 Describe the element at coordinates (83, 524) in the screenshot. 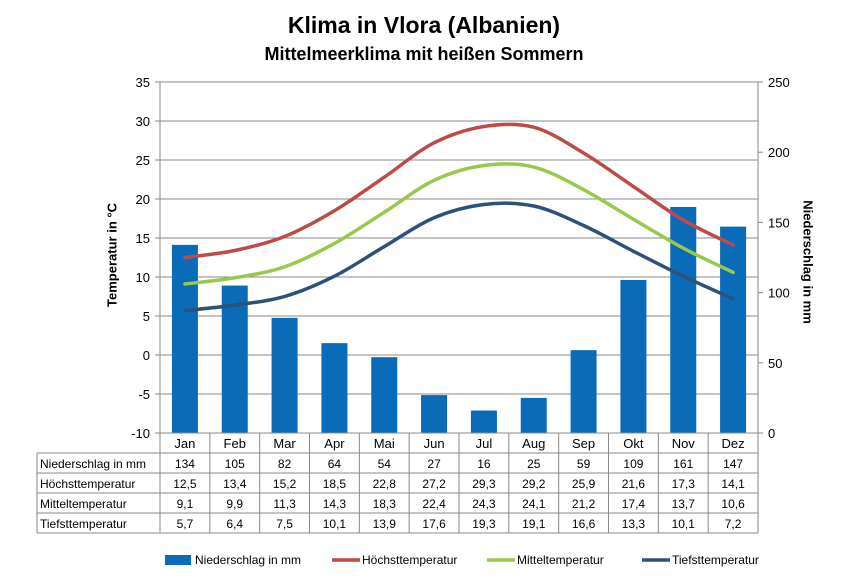

I see `table-row-label: Tiefsttemperatur` at that location.